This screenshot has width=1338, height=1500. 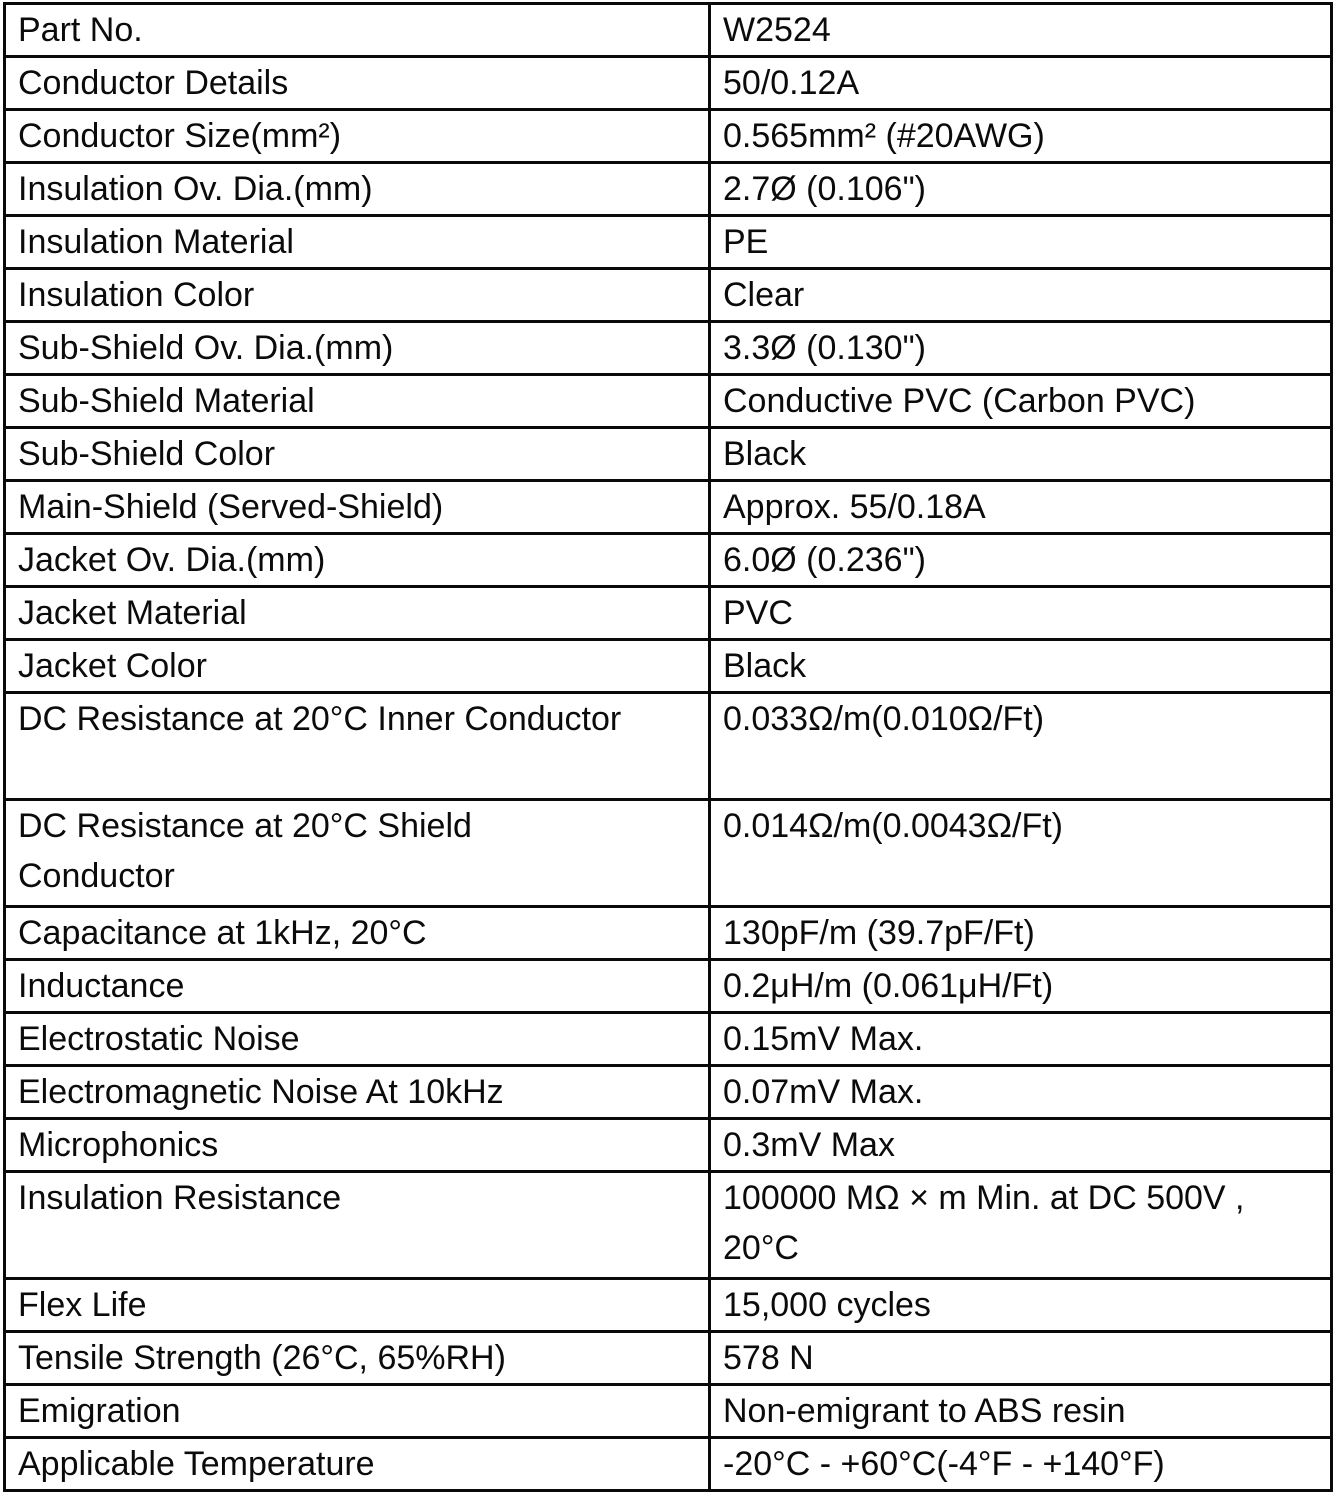 What do you see at coordinates (1020, 1145) in the screenshot?
I see `spec-value: 0.3mV Max` at bounding box center [1020, 1145].